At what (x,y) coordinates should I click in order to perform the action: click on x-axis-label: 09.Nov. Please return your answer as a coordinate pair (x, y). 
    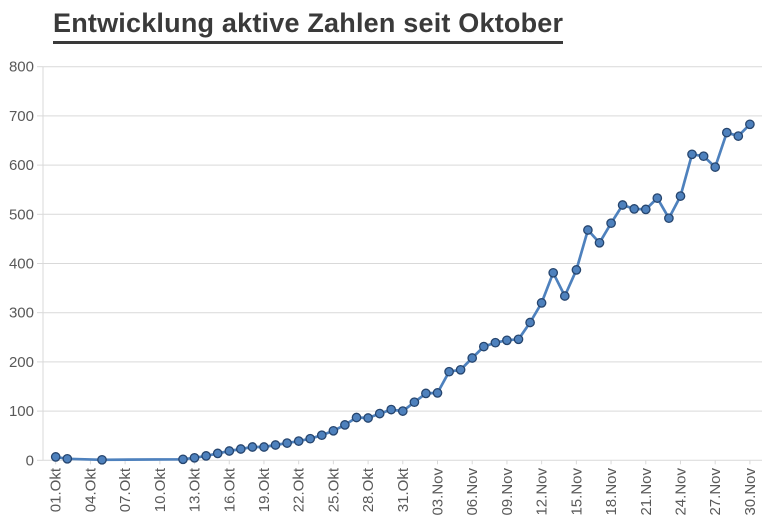
    Looking at the image, I should click on (507, 492).